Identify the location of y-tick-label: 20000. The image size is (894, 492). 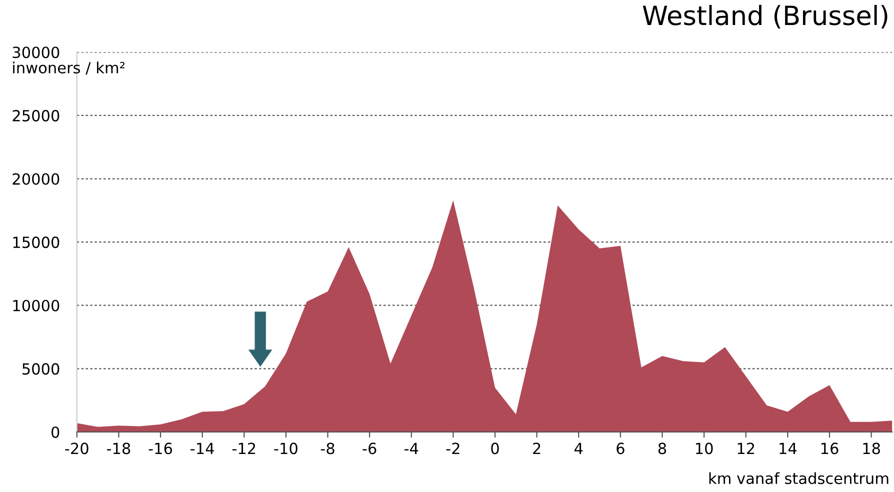
(36, 179).